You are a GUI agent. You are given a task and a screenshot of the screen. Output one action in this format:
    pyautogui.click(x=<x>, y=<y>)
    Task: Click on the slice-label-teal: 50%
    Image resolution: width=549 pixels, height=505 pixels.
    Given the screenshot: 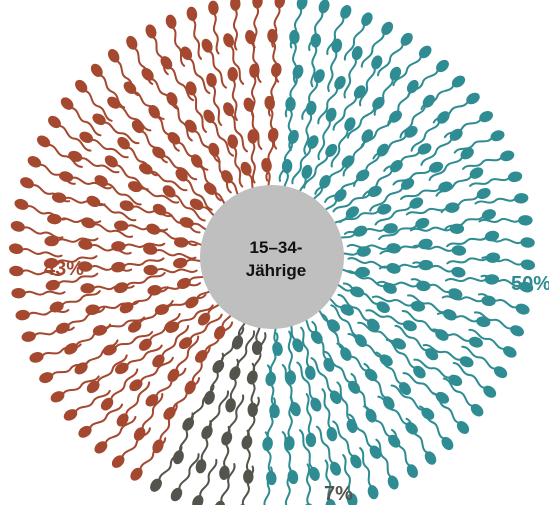 What is the action you would take?
    pyautogui.click(x=530, y=284)
    